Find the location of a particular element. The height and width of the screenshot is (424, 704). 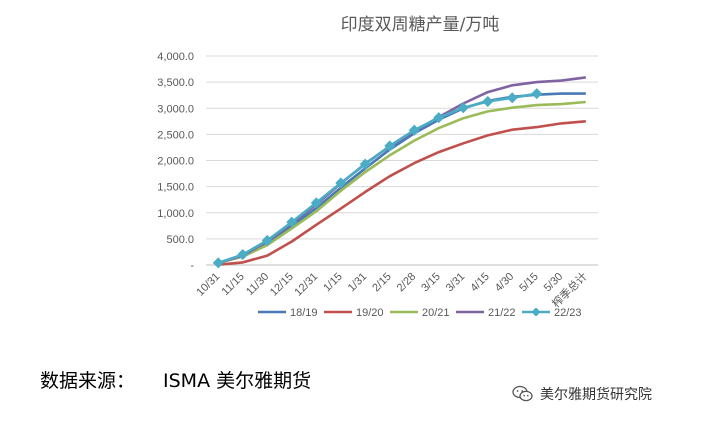

x-tick-label: 1/15 is located at coordinates (333, 283).